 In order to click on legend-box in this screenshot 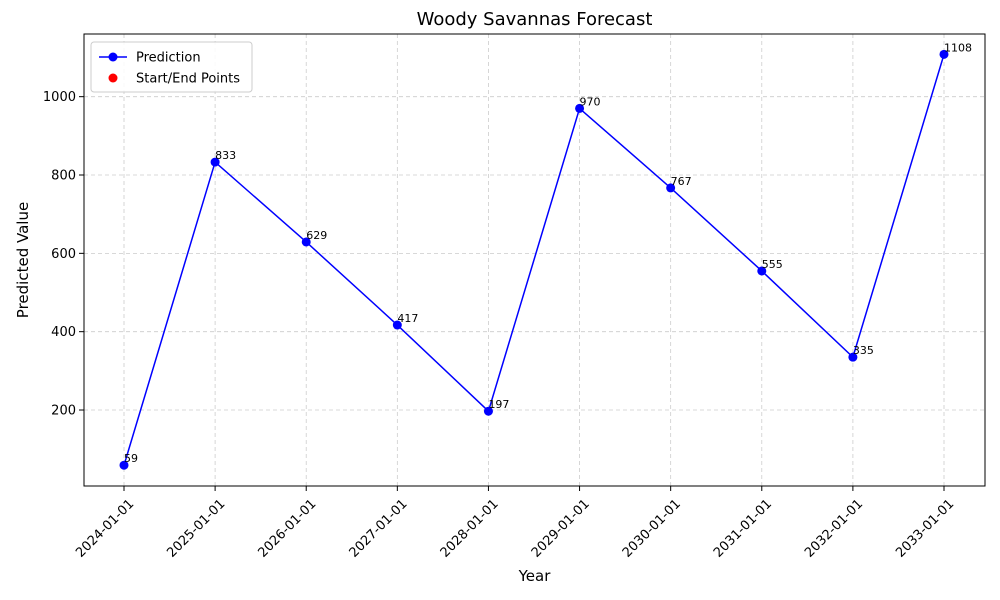, I will do `click(171, 67)`.